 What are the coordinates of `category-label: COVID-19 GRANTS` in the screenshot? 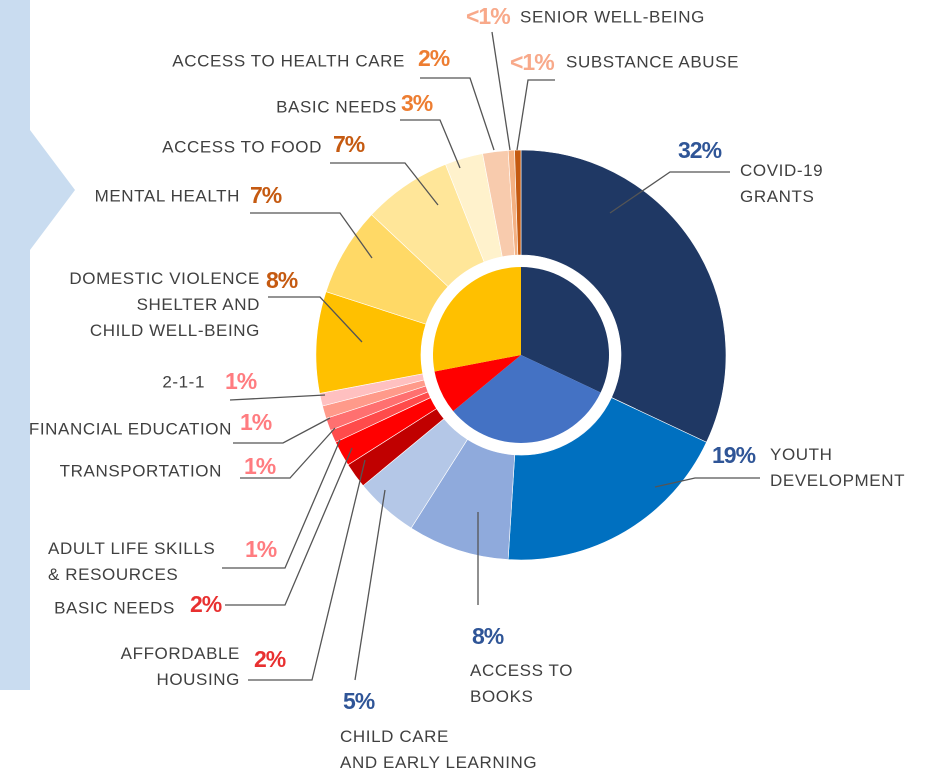 It's located at (781, 183).